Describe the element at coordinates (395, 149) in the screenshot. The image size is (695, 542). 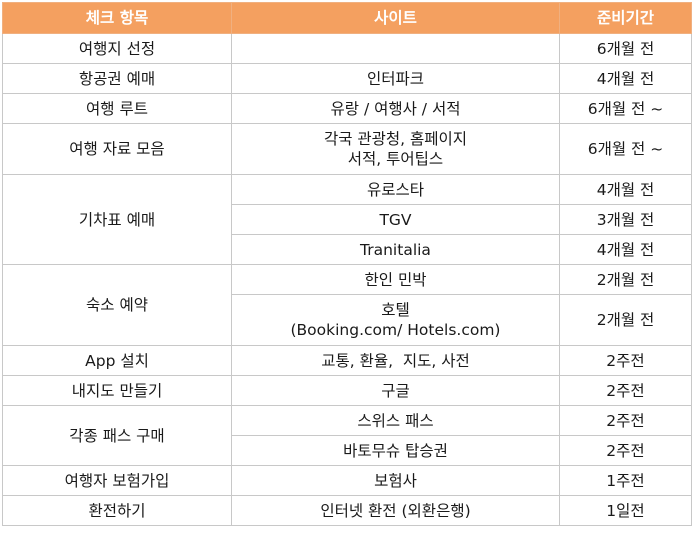
I see `site-cell: 각국 관광청, 홈페이지 서적, 투어팁스` at that location.